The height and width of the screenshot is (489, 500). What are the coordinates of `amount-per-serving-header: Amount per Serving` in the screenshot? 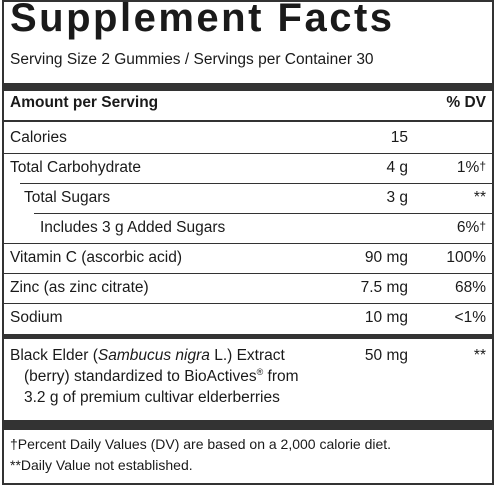 It's located at (84, 102).